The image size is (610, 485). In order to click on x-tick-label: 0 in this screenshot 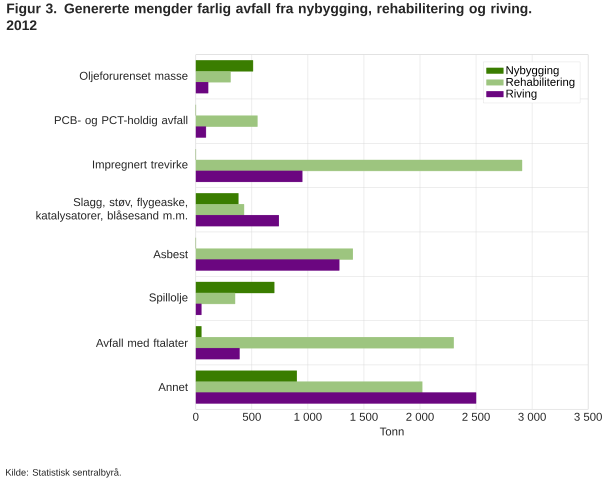, I will do `click(195, 416)`.